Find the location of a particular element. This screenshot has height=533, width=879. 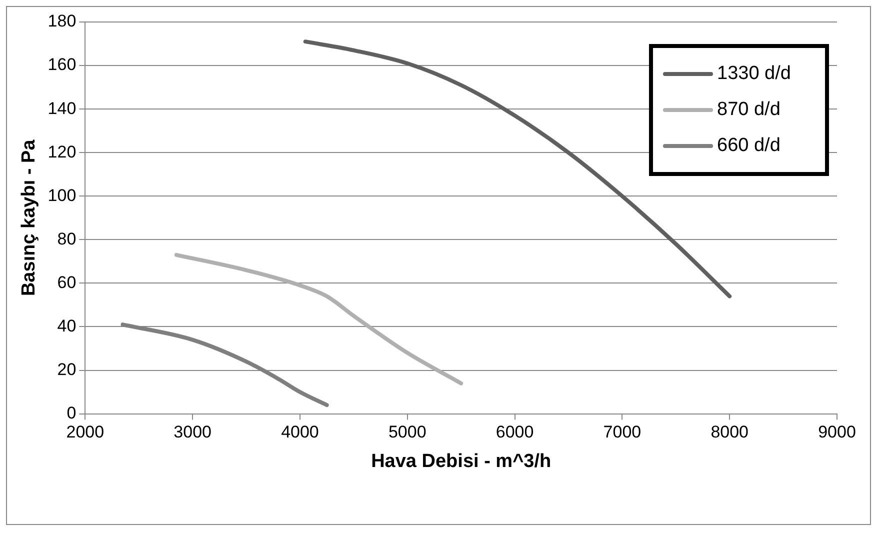

x-tick-label: 5000 is located at coordinates (407, 432).